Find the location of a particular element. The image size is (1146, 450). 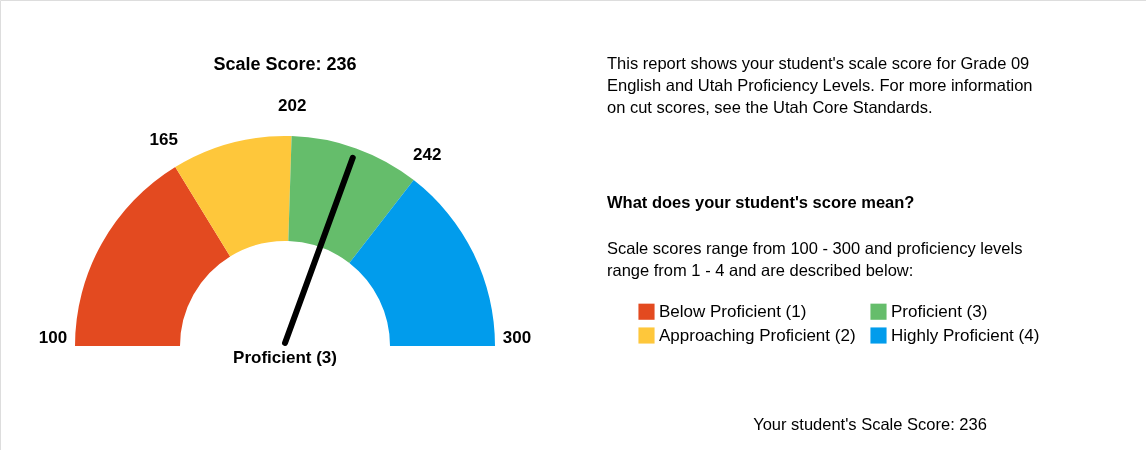

text: 300 is located at coordinates (517, 337).